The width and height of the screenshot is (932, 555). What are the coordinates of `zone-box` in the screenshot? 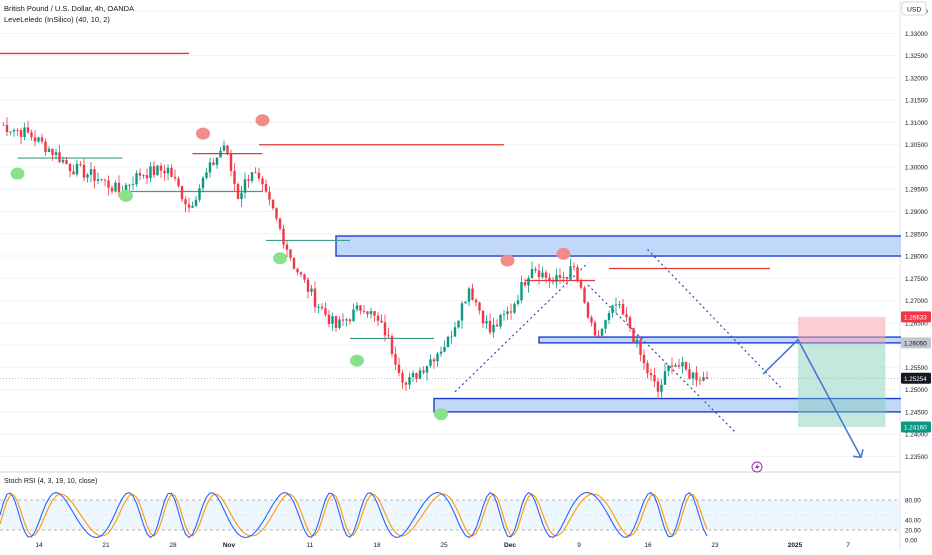 It's located at (628, 246).